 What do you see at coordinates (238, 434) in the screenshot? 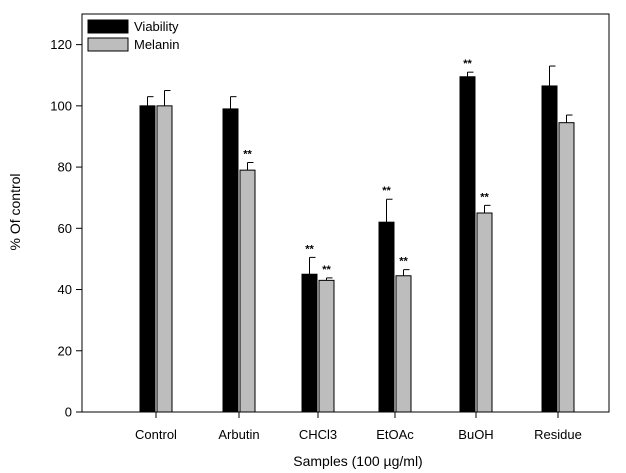
I see `x-tick-label: Arbutin` at bounding box center [238, 434].